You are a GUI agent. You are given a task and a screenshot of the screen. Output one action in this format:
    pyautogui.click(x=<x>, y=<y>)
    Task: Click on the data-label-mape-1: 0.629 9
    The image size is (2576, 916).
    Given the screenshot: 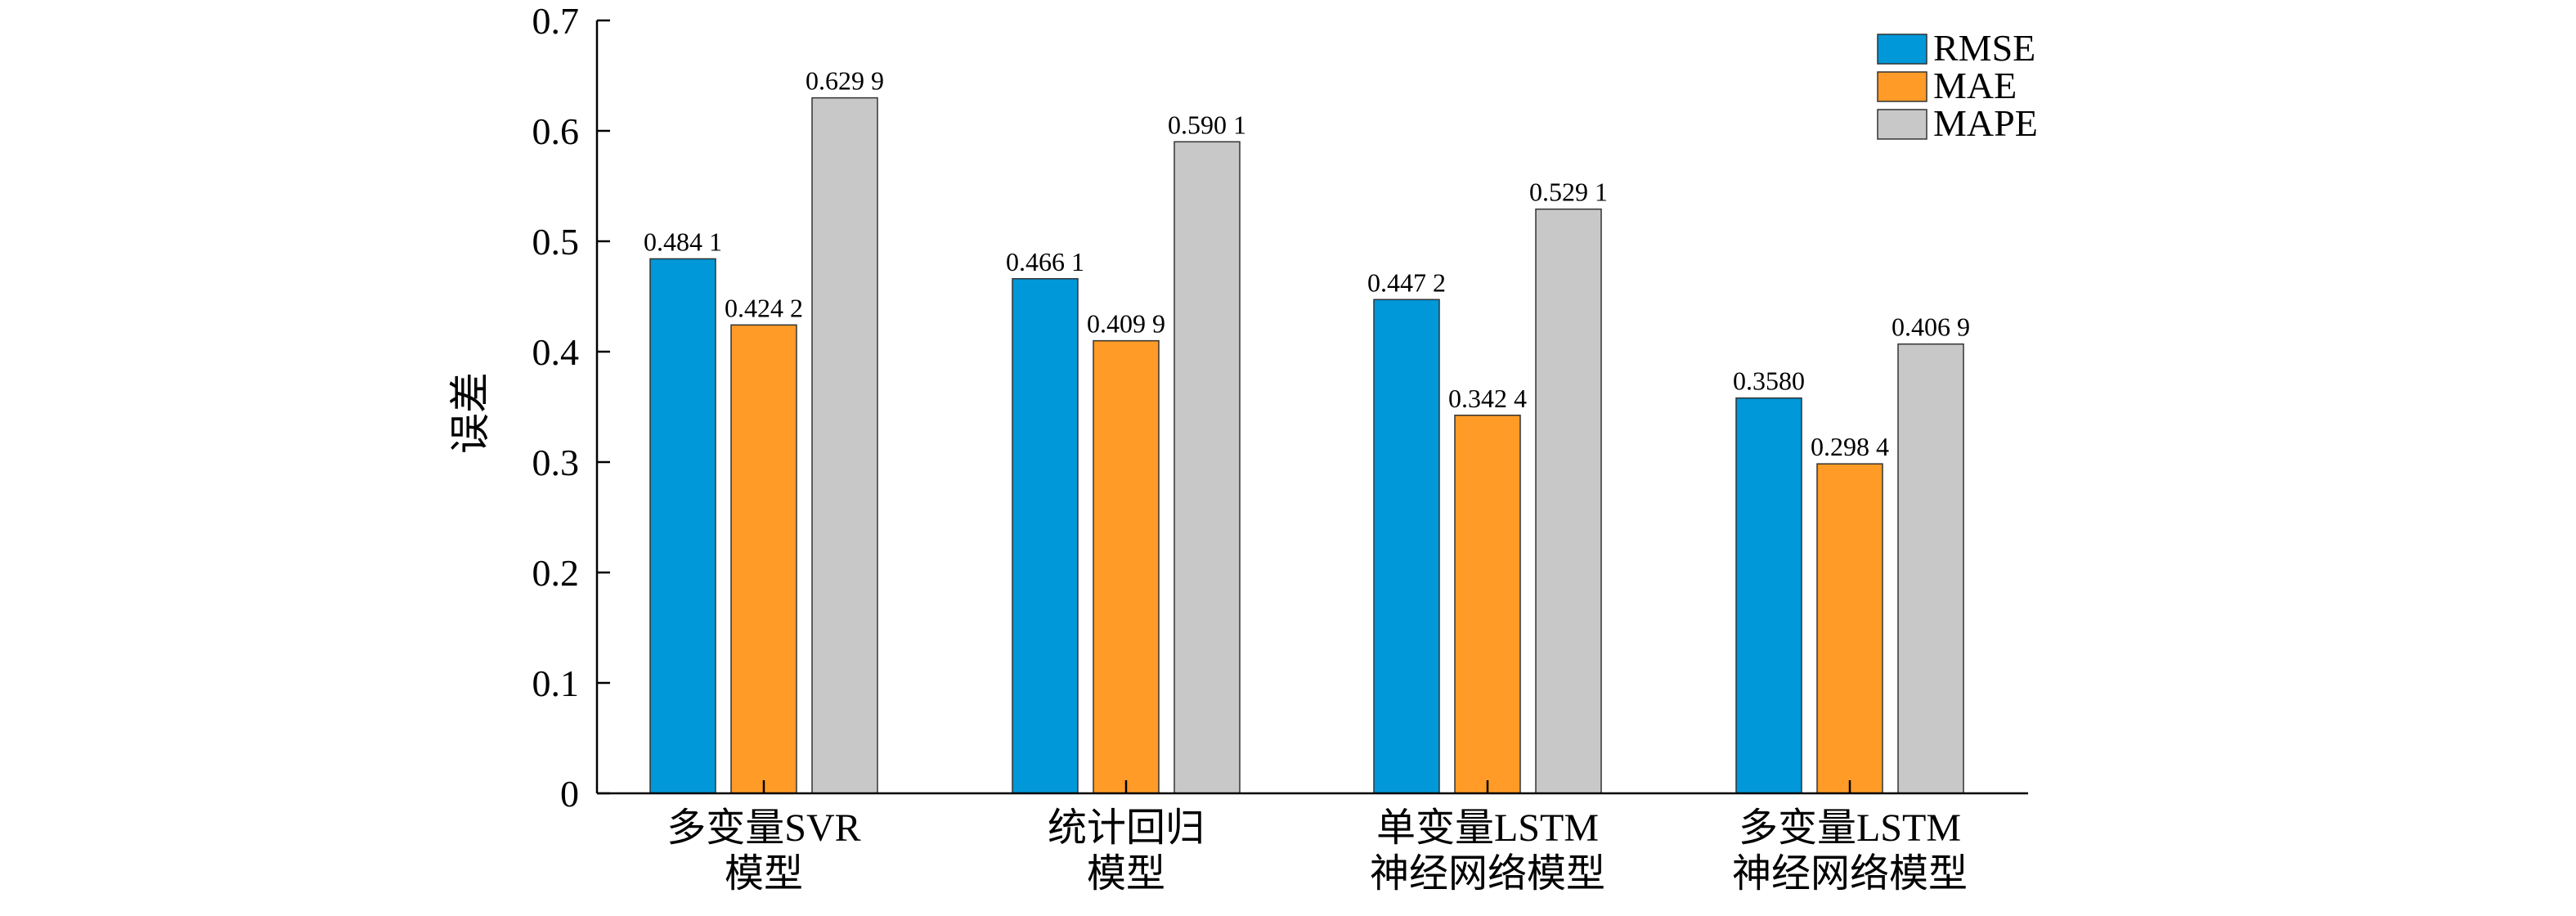 What is the action you would take?
    pyautogui.click(x=845, y=81)
    